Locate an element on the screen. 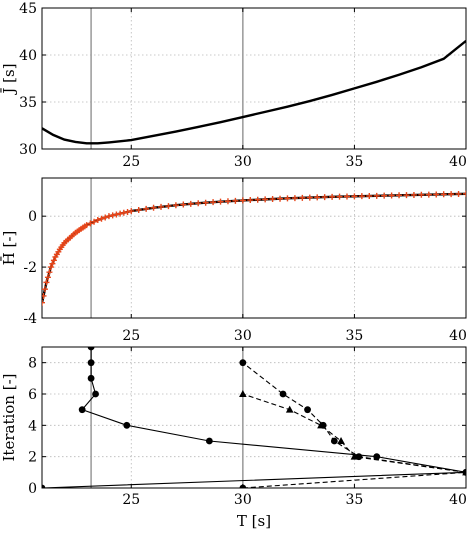 Image resolution: width=474 pixels, height=534 pixels. y-tick-label: 30 is located at coordinates (28, 150).